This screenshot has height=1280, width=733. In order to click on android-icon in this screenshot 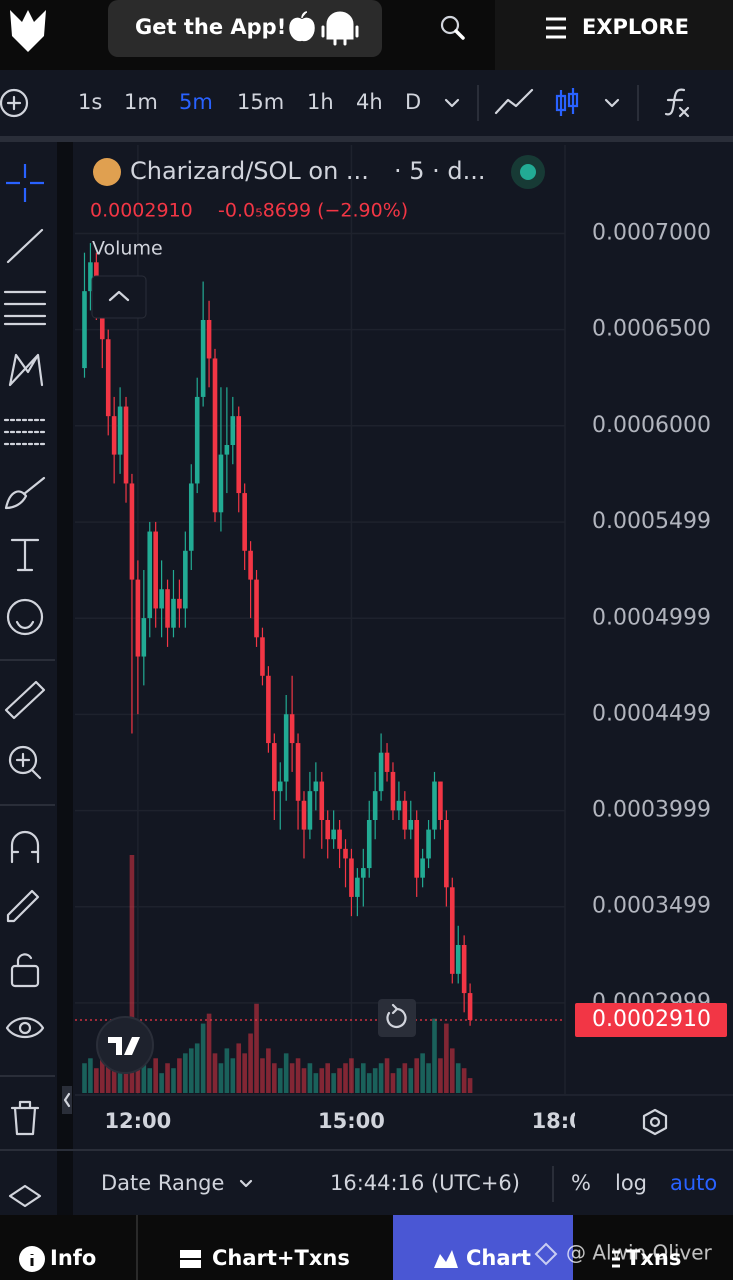, I will do `click(340, 28)`.